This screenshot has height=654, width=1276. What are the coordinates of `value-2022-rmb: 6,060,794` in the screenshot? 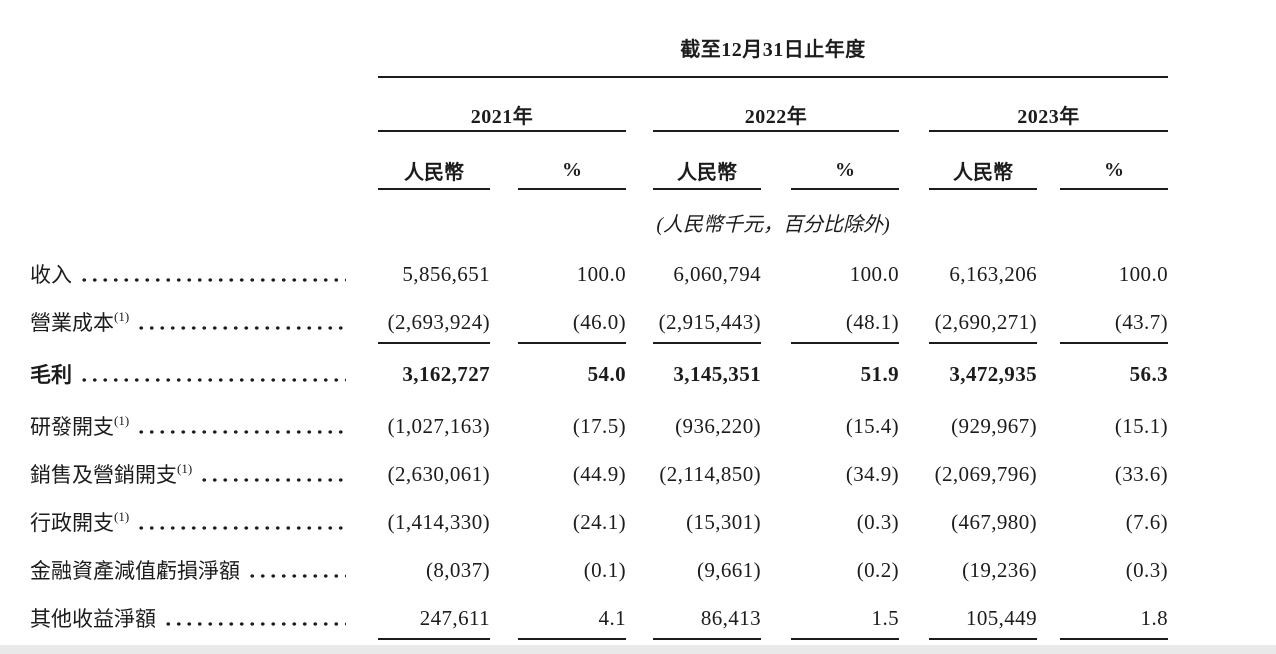 It's located at (717, 273).